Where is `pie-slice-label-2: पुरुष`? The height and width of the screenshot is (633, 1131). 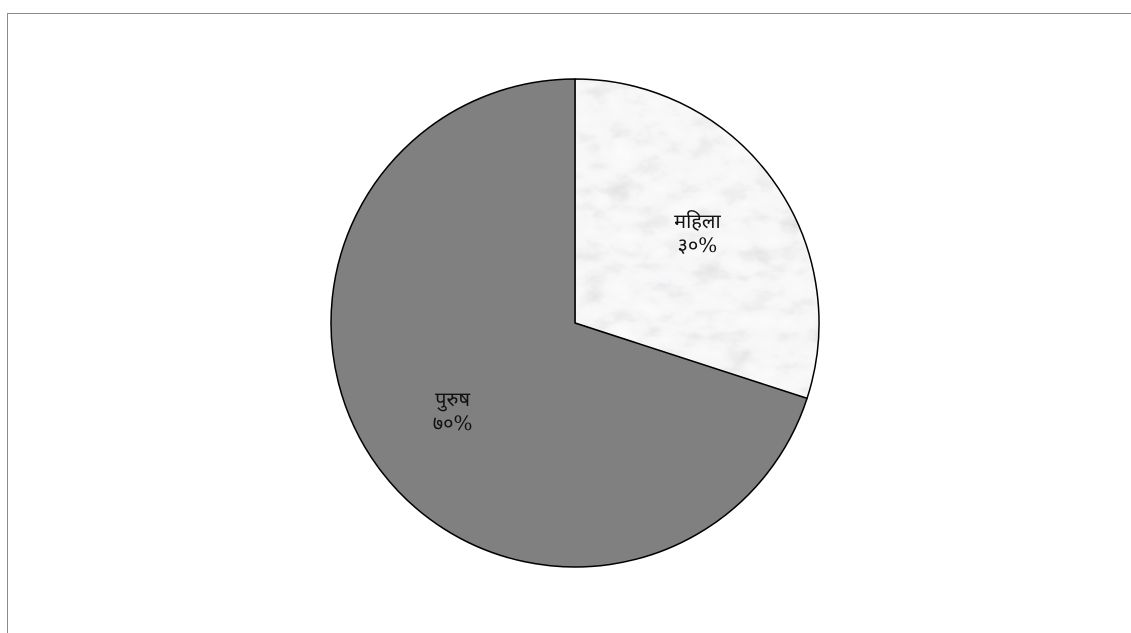
pie-slice-label-2: पुरुष is located at coordinates (452, 399).